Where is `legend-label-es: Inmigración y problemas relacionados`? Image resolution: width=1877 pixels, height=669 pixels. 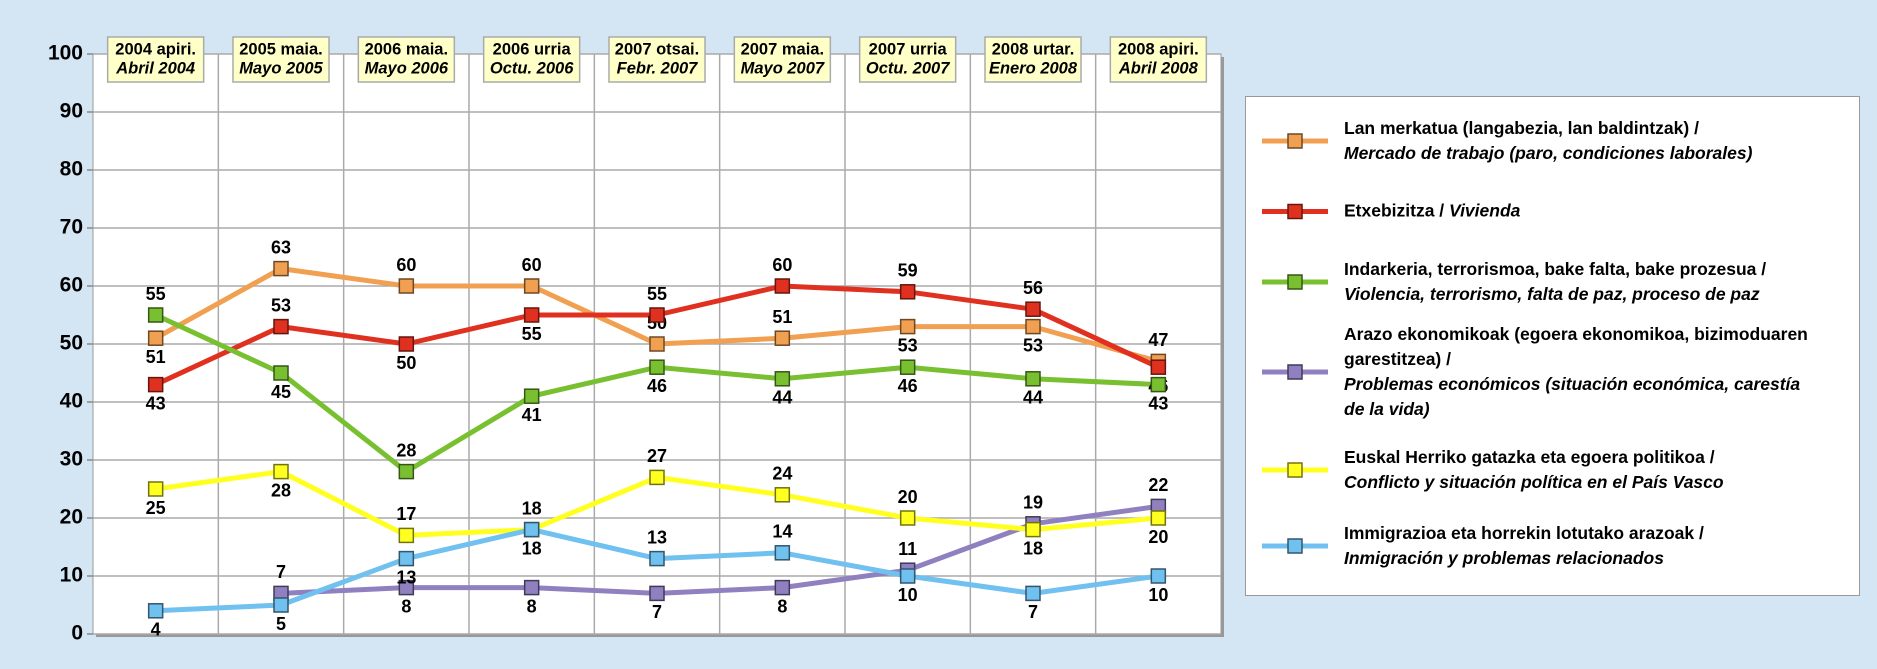
legend-label-es: Inmigración y problemas relacionados is located at coordinates (1504, 558).